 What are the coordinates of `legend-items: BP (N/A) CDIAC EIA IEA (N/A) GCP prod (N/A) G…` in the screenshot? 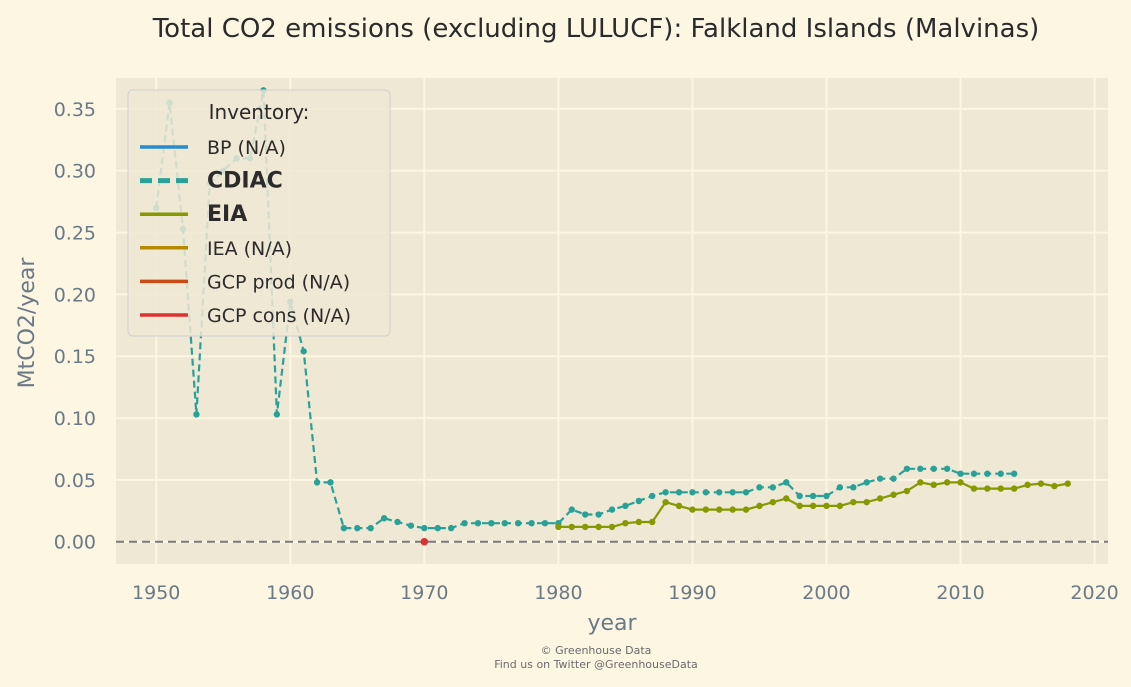 It's located at (245, 232).